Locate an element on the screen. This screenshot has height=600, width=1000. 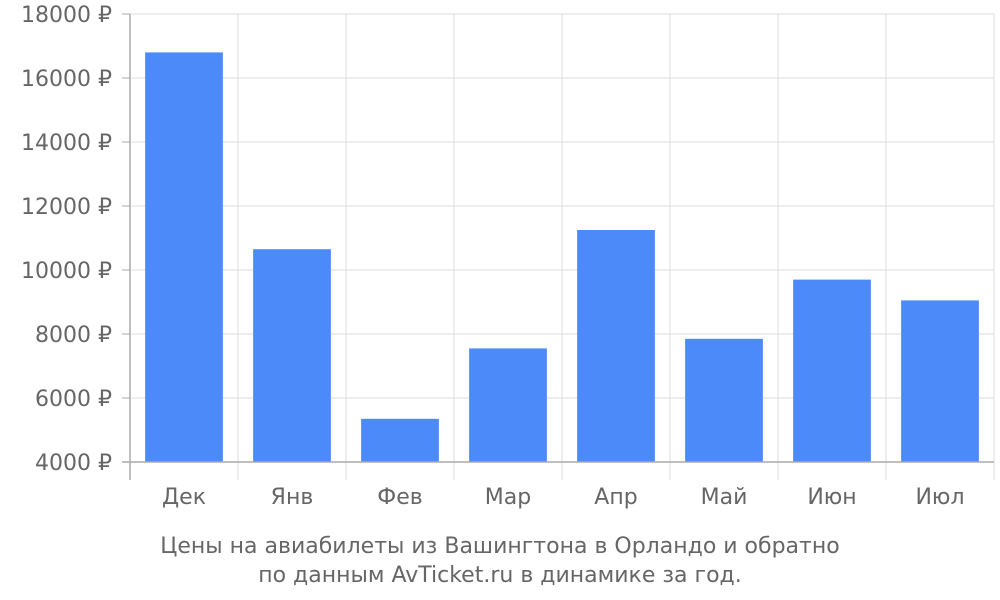
x-tick-label: Мар is located at coordinates (508, 497).